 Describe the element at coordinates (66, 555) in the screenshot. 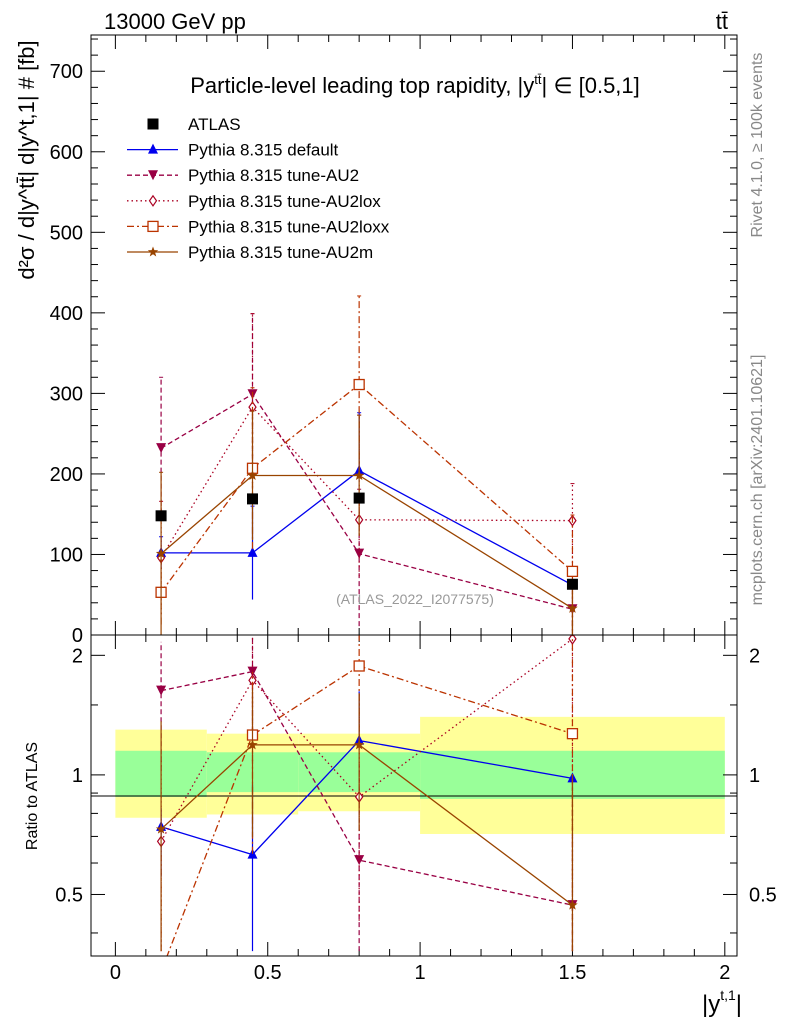

I see `main-y-tick-label: 100` at that location.